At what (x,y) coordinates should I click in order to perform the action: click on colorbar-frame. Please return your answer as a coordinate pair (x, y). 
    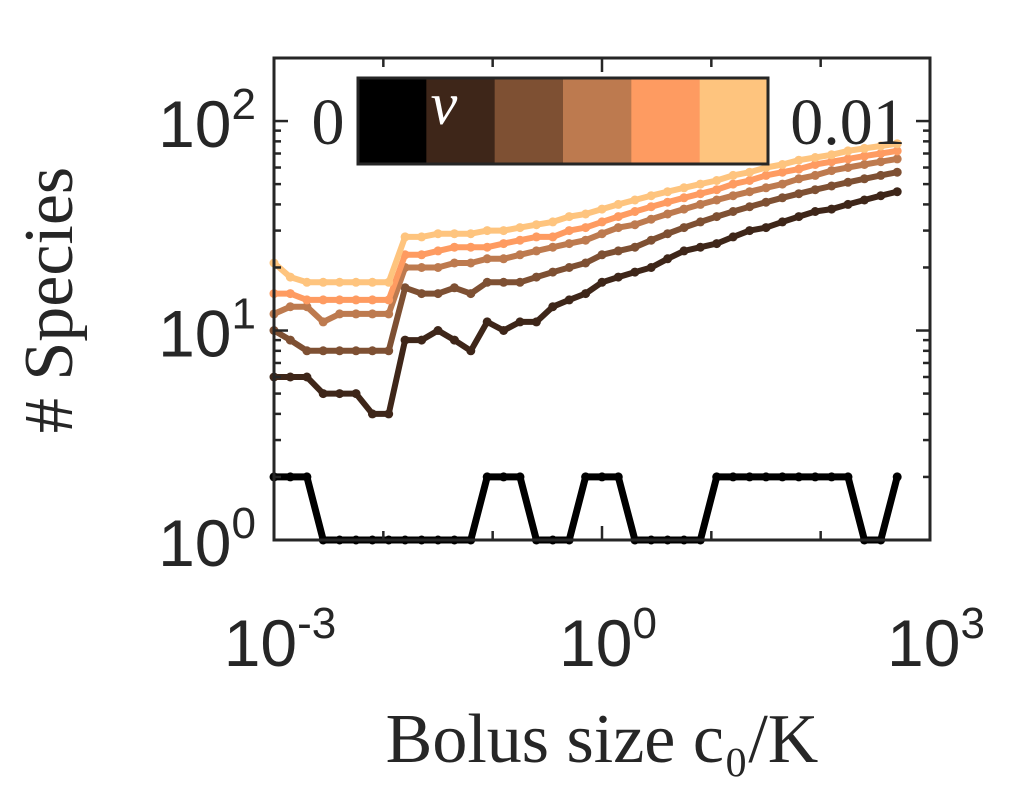
    Looking at the image, I should click on (563, 121).